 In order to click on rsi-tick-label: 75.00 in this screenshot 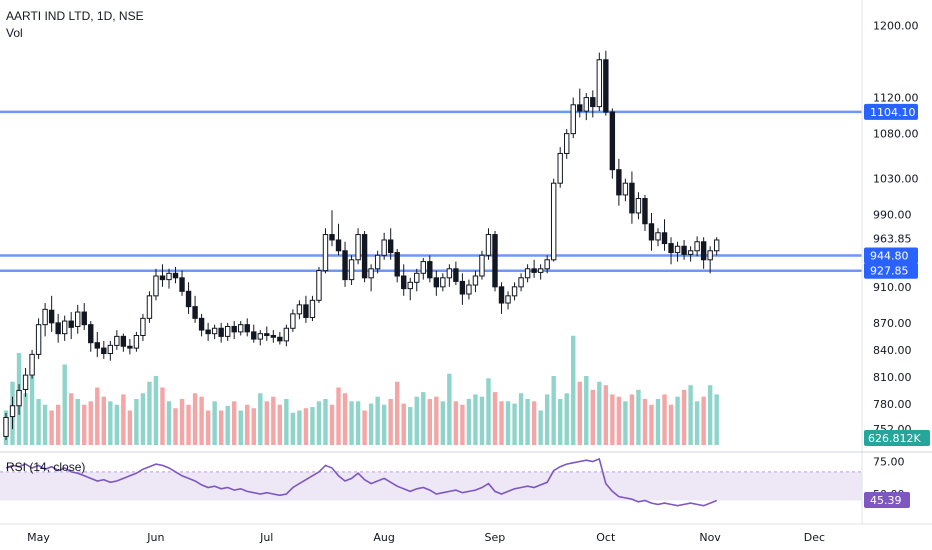, I will do `click(889, 462)`.